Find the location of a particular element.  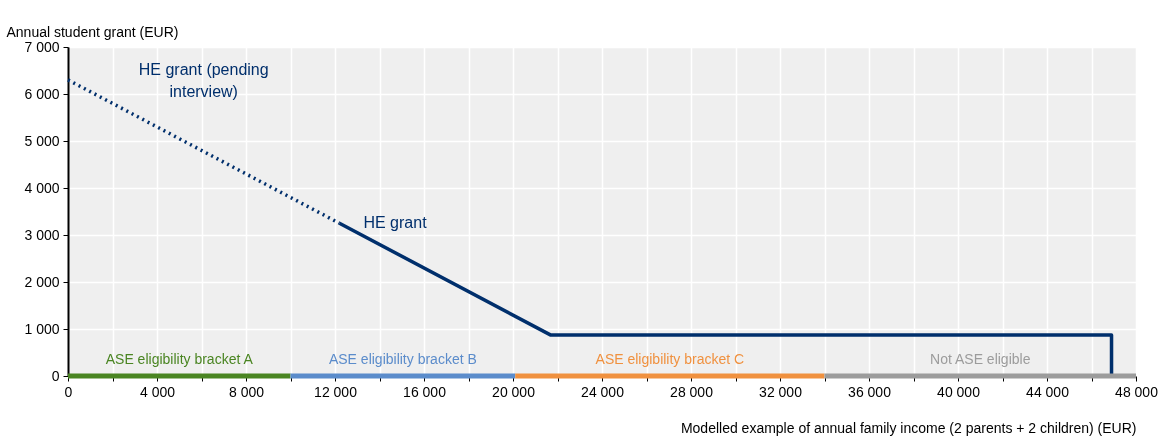

series-label: ASE eligibility bracket B is located at coordinates (402, 359).